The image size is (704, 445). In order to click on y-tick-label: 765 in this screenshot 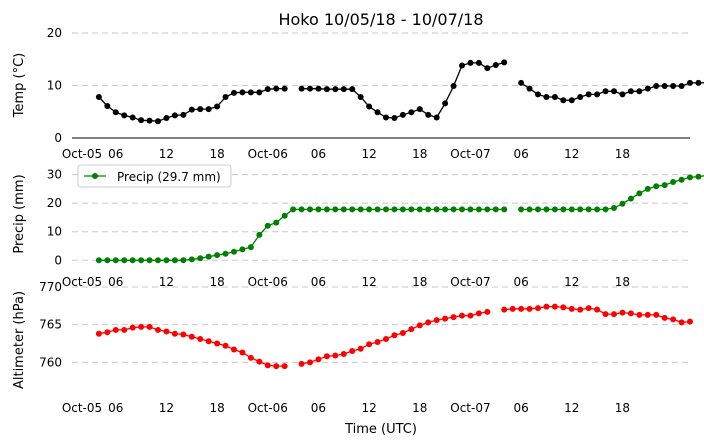, I will do `click(50, 325)`.